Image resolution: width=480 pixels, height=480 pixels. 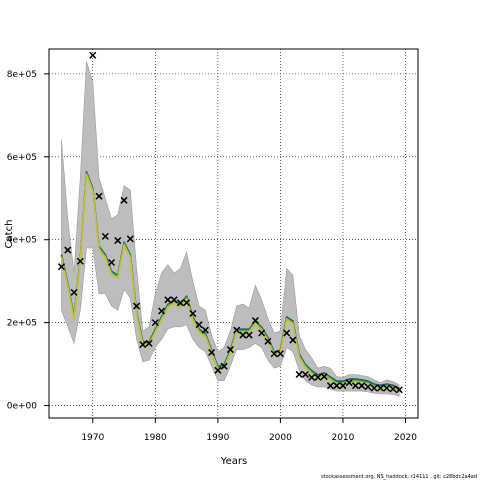 I want to click on x-tick-label: 2020, so click(x=405, y=438).